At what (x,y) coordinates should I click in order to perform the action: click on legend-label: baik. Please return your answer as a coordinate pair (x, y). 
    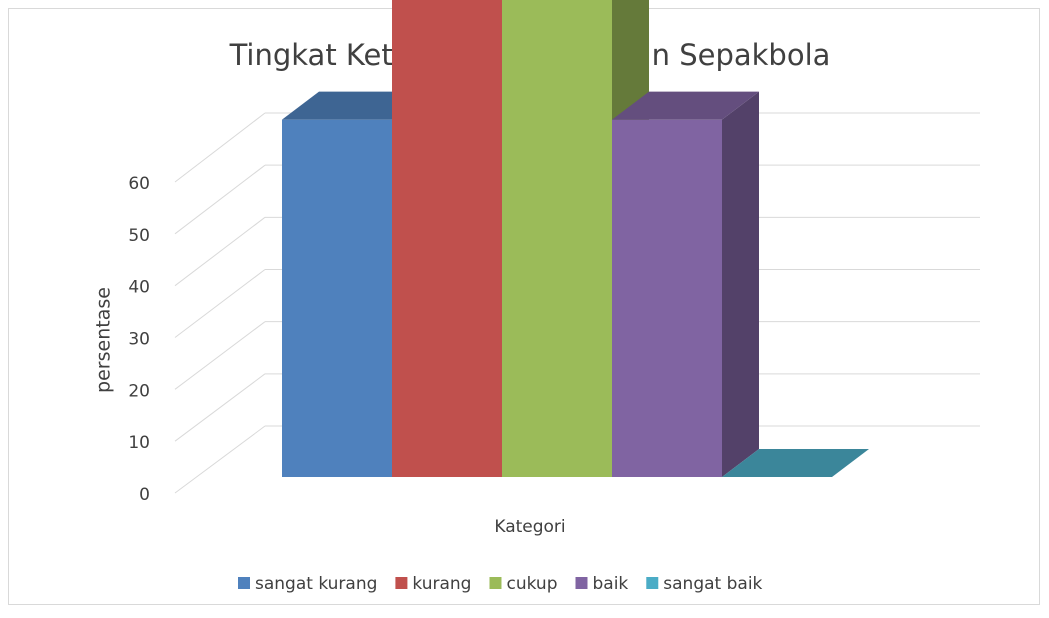
    Looking at the image, I should click on (611, 584).